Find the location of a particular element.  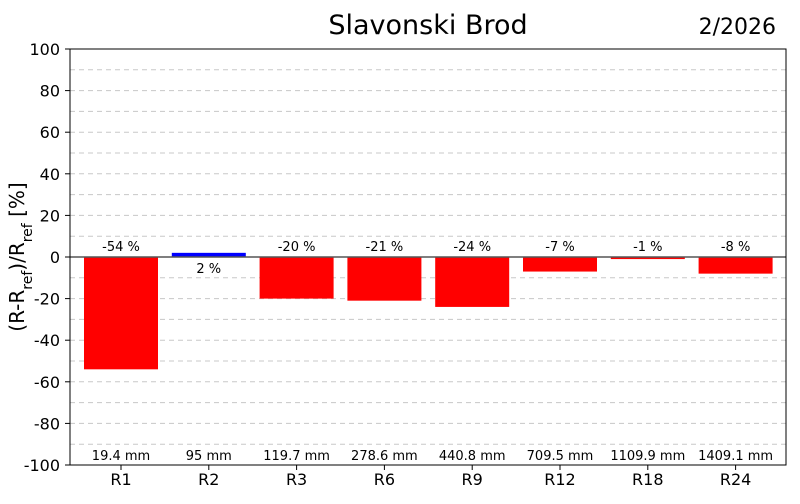

bar-R12 is located at coordinates (560, 264).